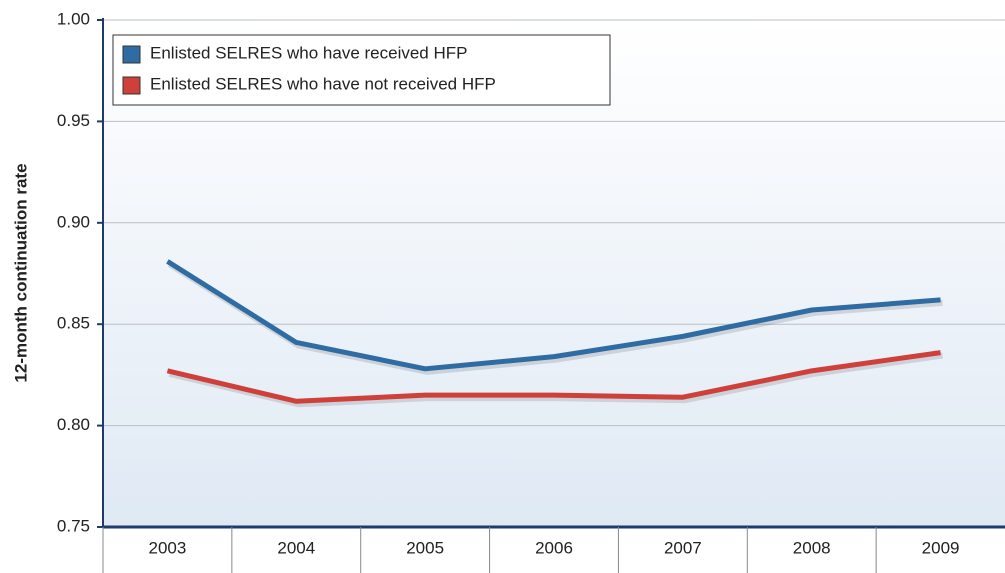  I want to click on x-tick-label: 2005, so click(425, 547).